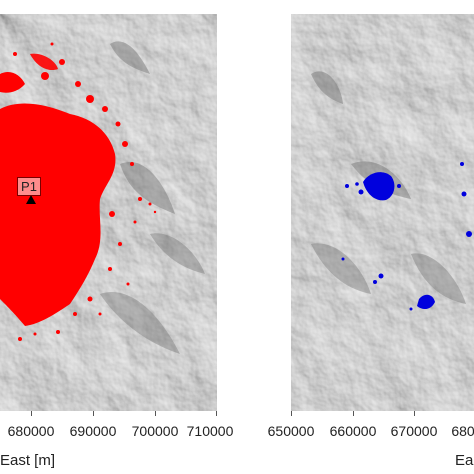  I want to click on x-tick-label: 700000, so click(155, 431).